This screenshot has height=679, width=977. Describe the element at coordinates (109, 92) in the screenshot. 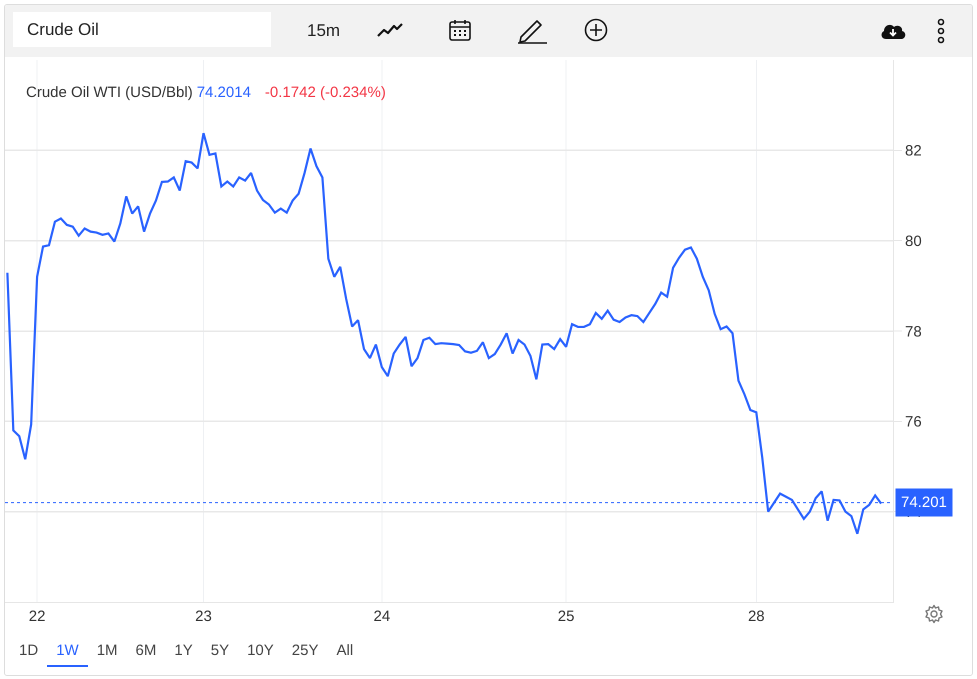

I see `text: Crude Oil WTI (USD/Bbl)` at that location.